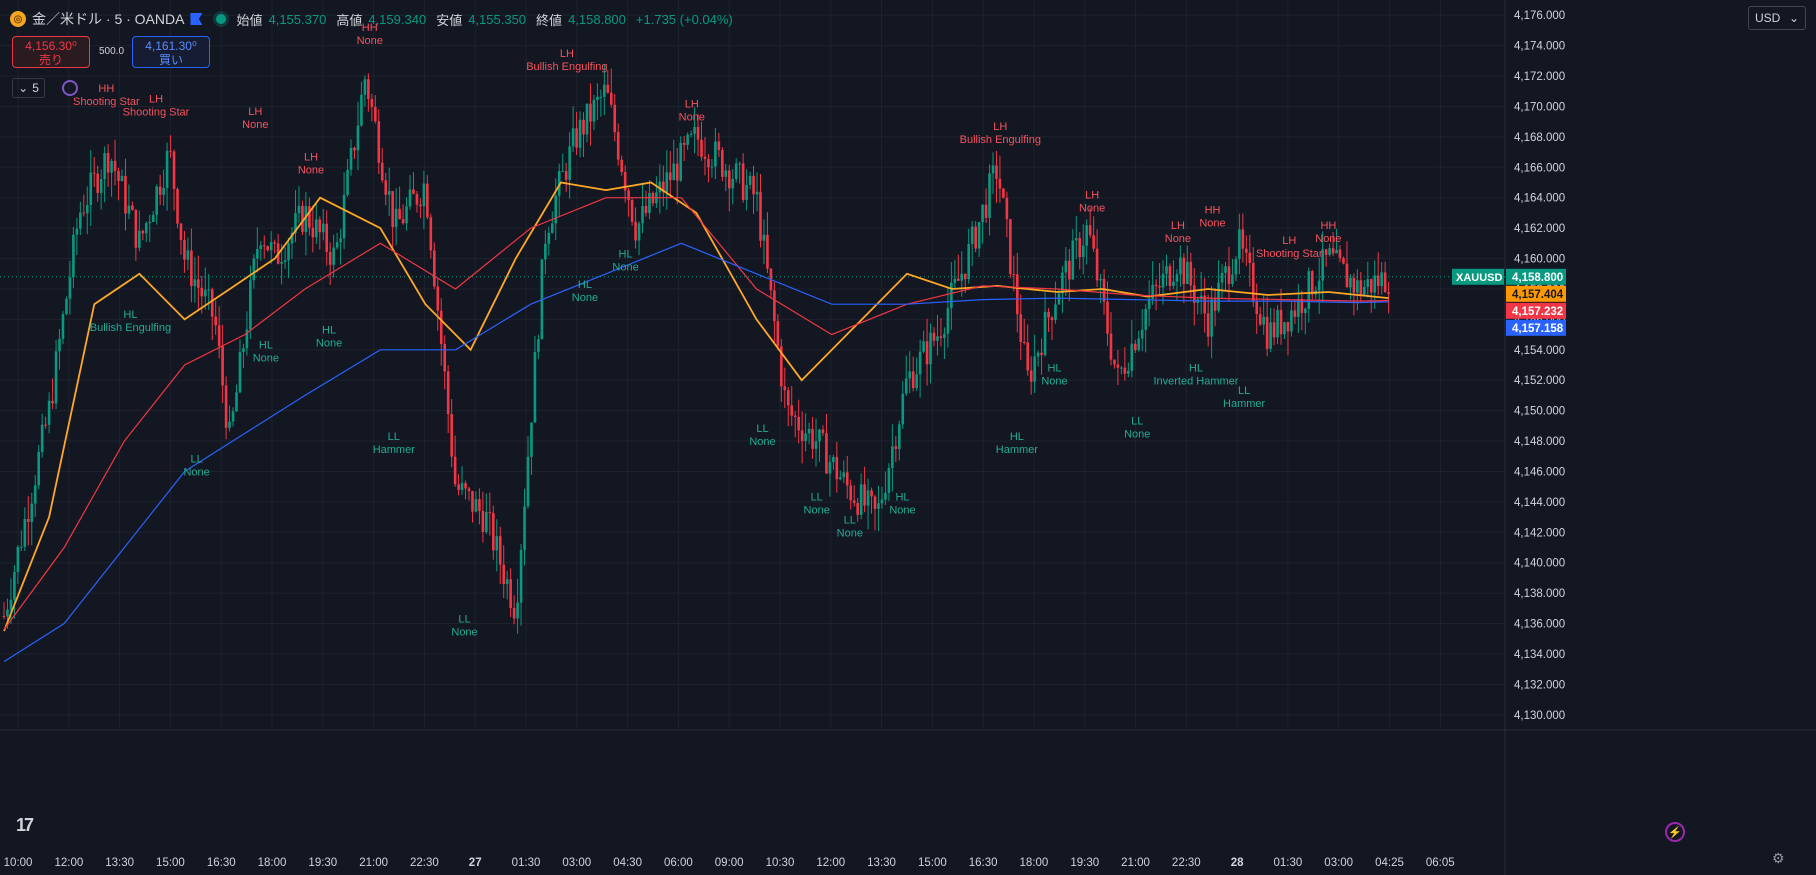  I want to click on annotation-bottom: Shooting Star, so click(156, 113).